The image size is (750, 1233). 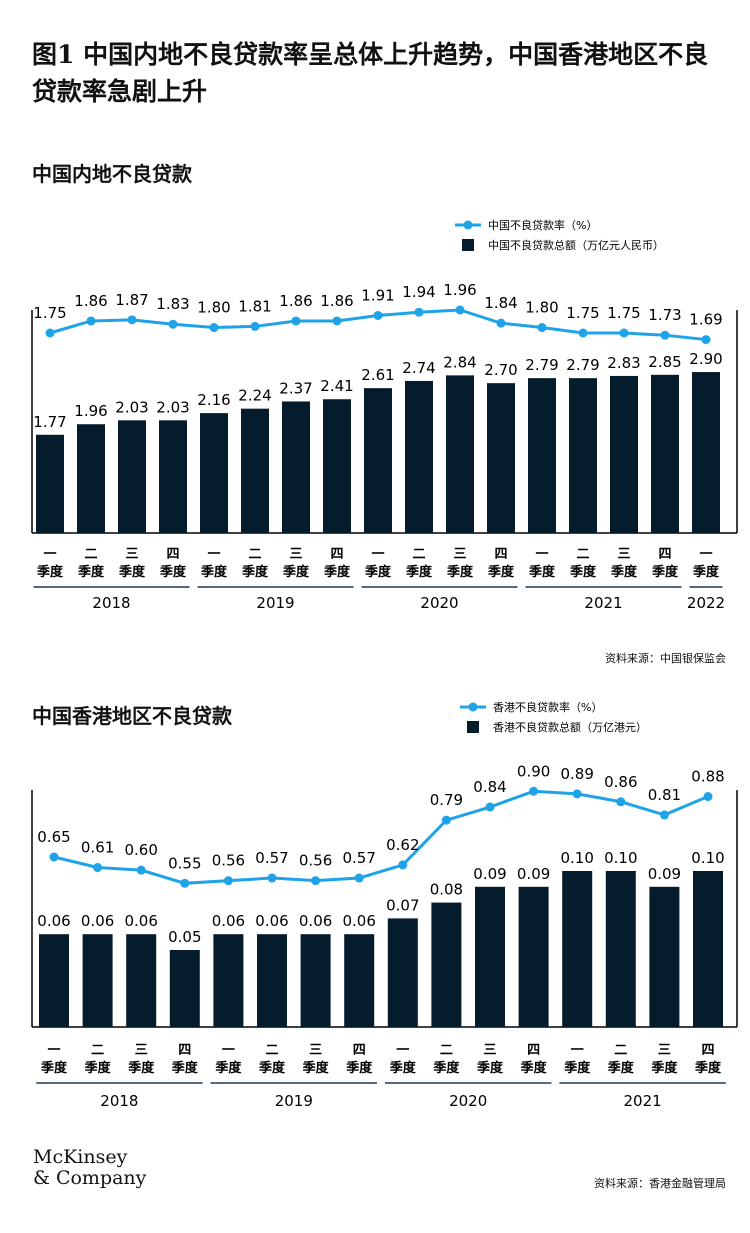 I want to click on rate-label: 1.84, so click(x=500, y=303).